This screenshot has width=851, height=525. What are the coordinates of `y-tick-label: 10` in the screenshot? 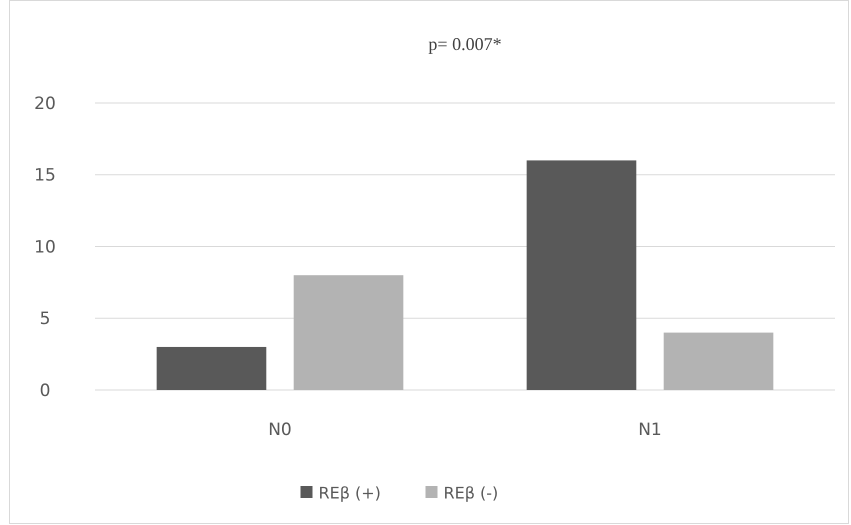 It's located at (45, 247).